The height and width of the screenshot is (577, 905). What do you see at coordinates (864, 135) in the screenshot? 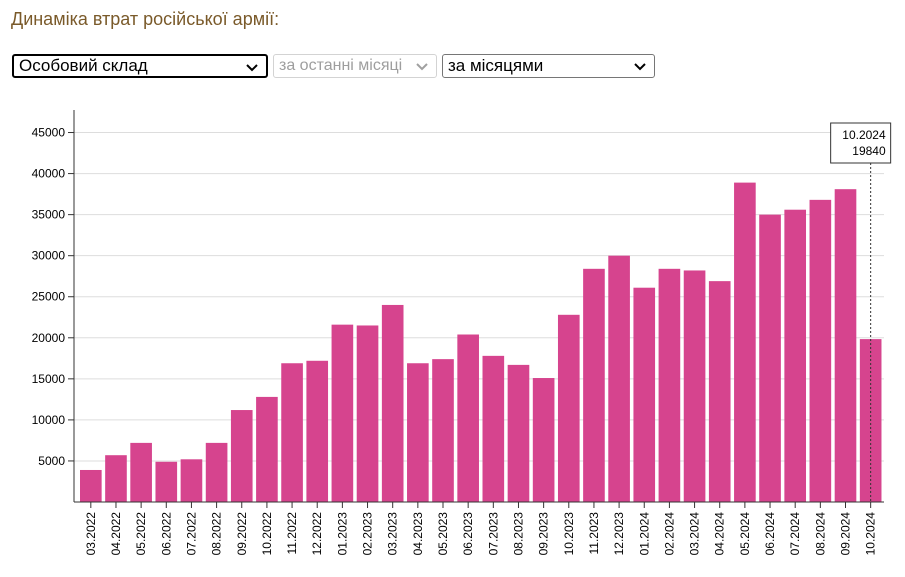
I see `tooltip-label: 10.2024` at bounding box center [864, 135].